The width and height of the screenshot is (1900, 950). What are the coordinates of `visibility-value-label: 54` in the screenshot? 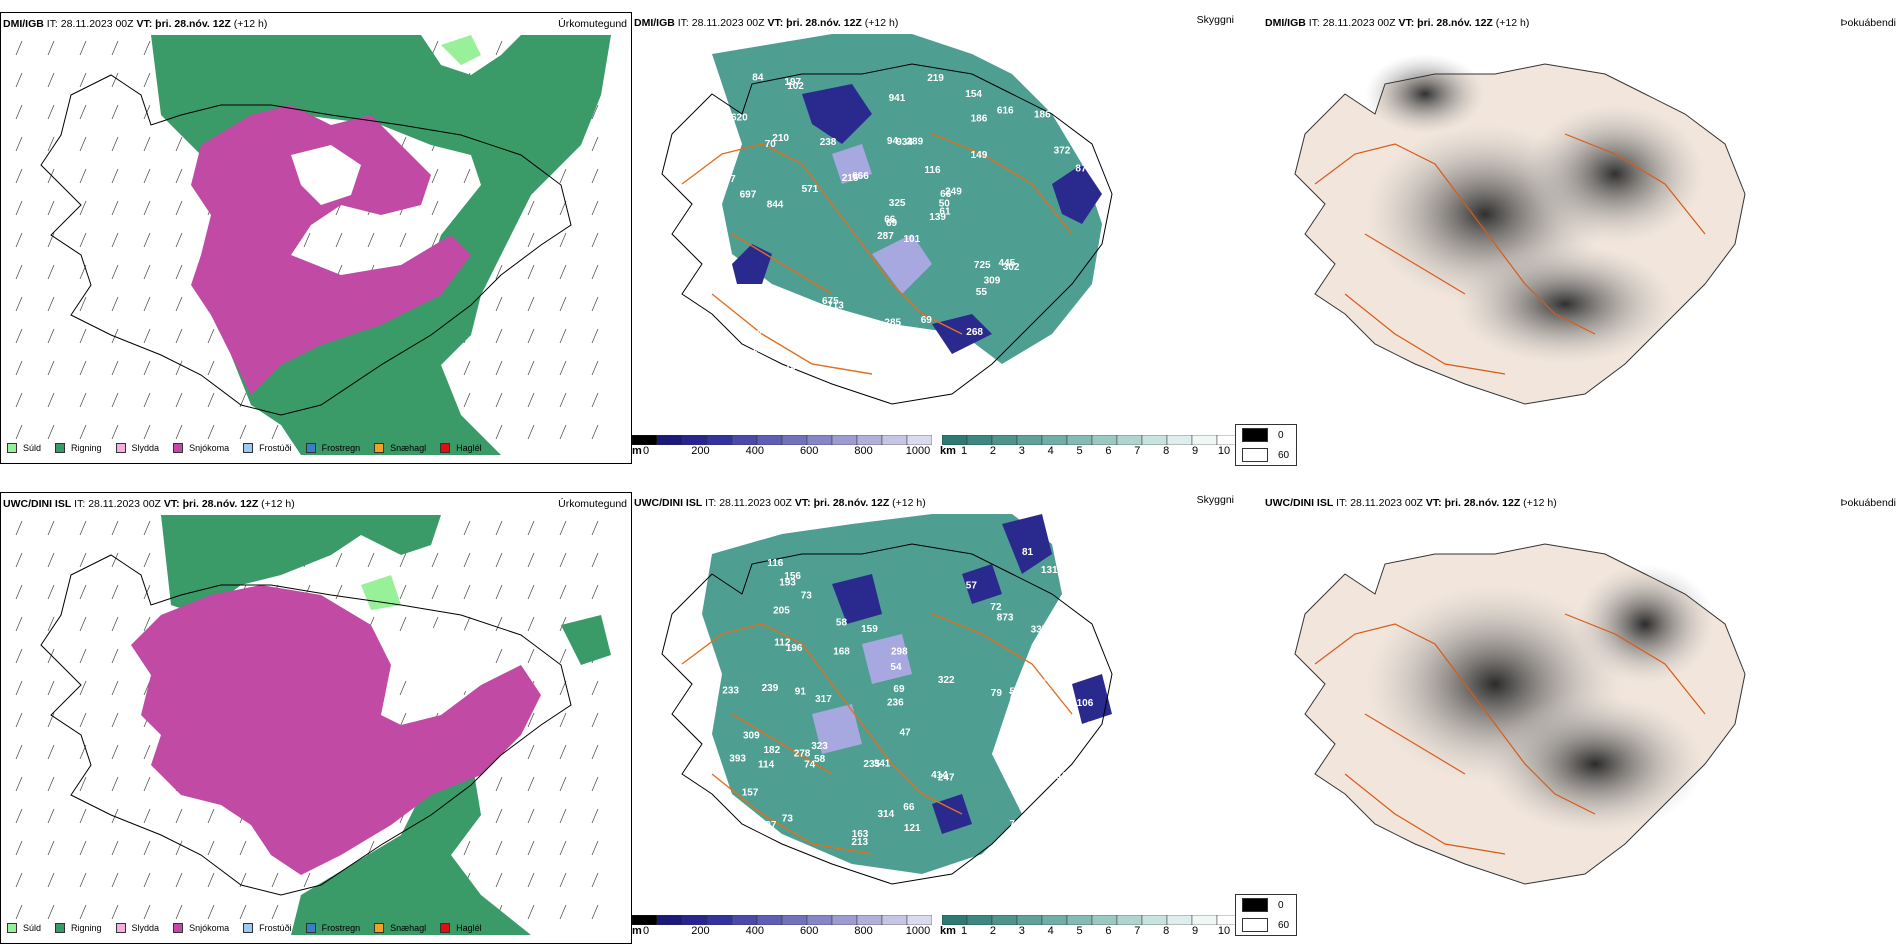 It's located at (896, 667).